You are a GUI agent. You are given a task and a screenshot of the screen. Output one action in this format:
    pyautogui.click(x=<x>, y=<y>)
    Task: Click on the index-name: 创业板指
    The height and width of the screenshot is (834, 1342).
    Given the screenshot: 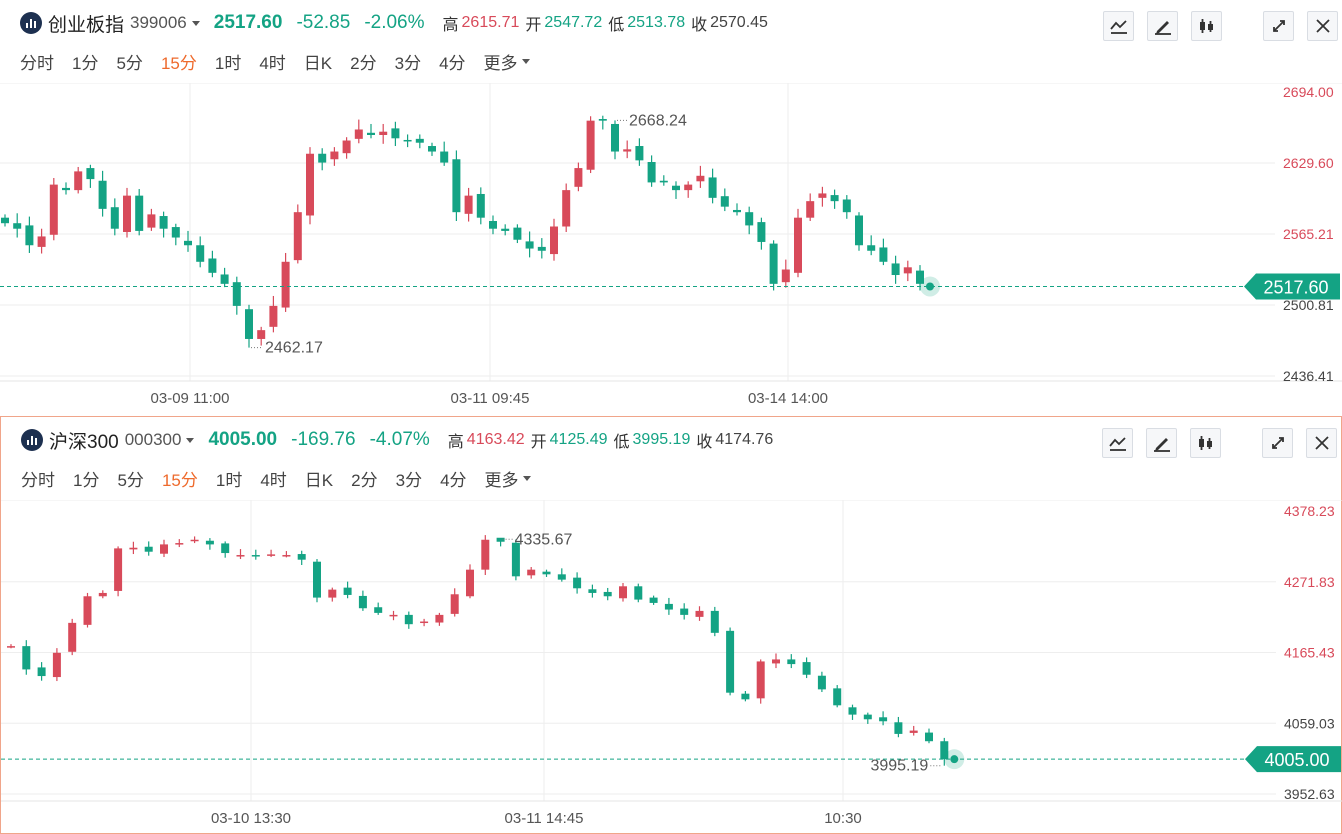 What is the action you would take?
    pyautogui.click(x=86, y=25)
    